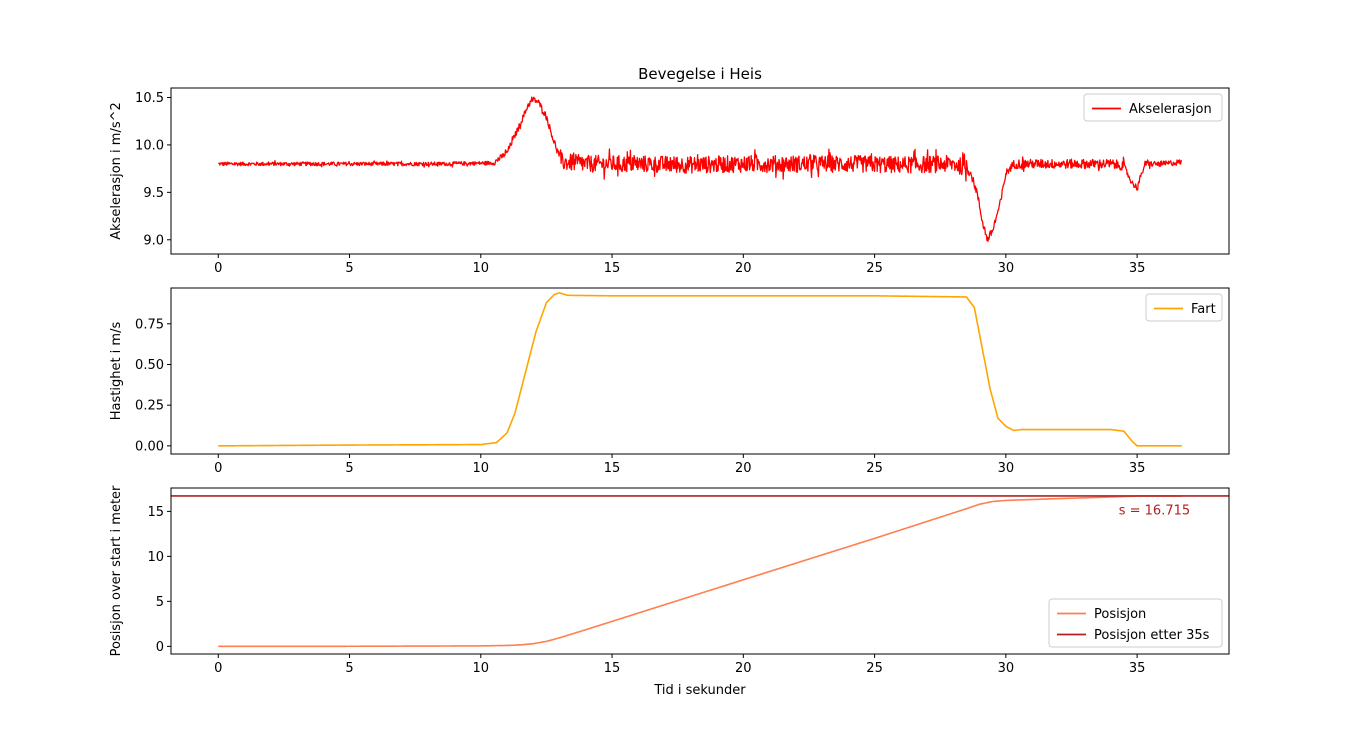 This screenshot has height=734, width=1366. I want to click on y-tick-label: 9.0, so click(153, 240).